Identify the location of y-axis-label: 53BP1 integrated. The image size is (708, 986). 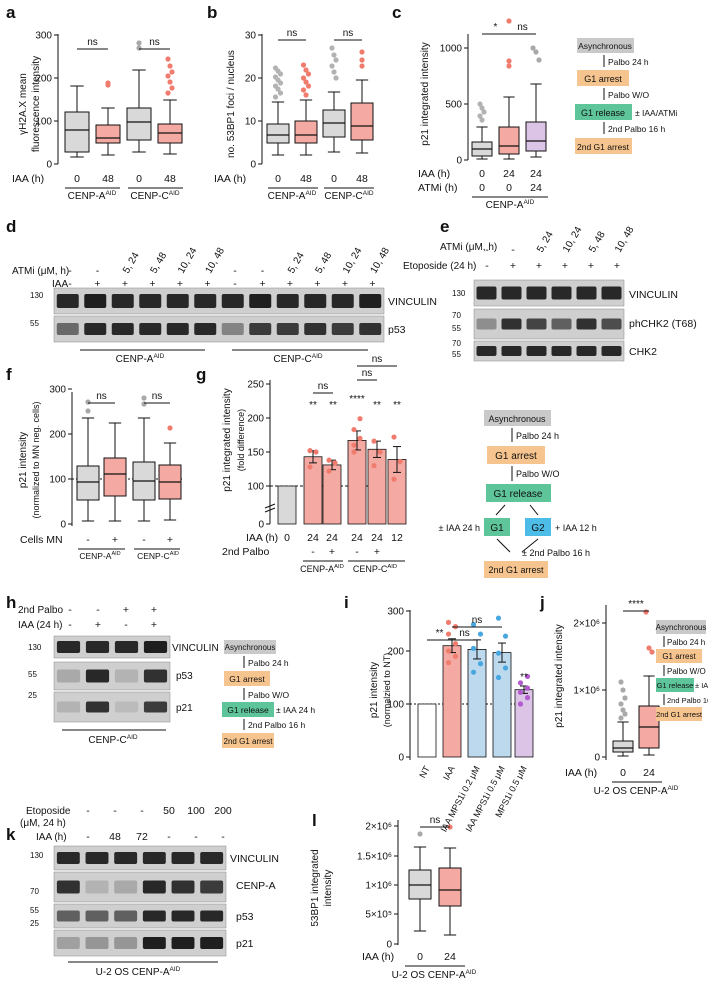
(315, 887).